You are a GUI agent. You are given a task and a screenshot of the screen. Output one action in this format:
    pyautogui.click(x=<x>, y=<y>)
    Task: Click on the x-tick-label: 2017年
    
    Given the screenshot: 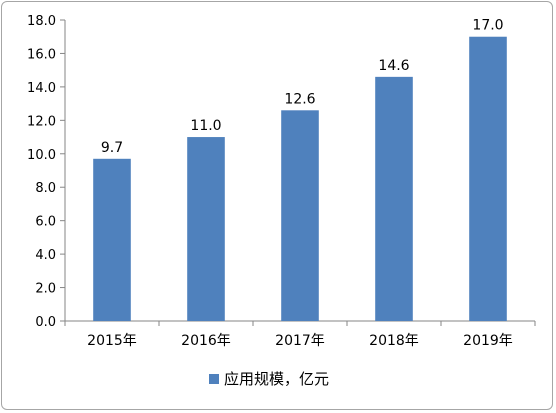 What is the action you would take?
    pyautogui.click(x=300, y=341)
    